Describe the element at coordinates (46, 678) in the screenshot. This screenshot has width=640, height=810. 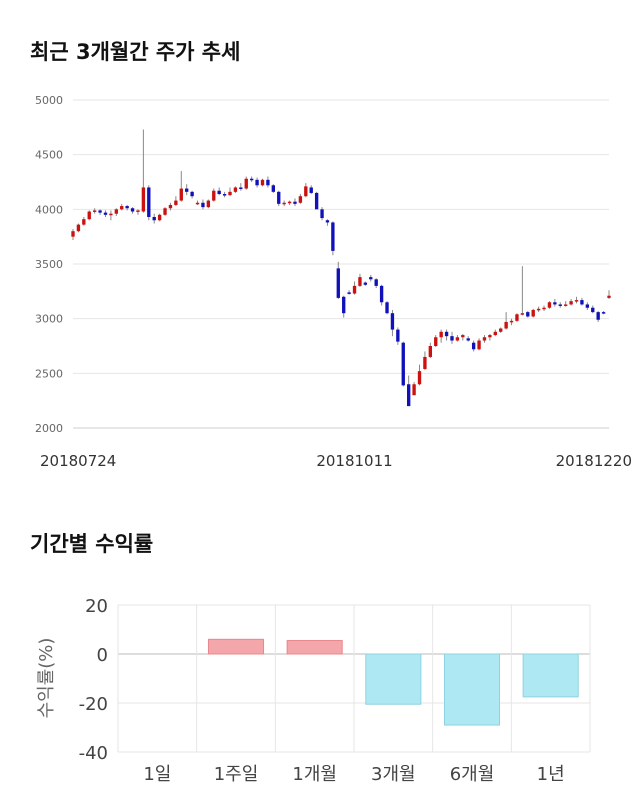
I see `y-axis-label: 수익률(%)` at that location.